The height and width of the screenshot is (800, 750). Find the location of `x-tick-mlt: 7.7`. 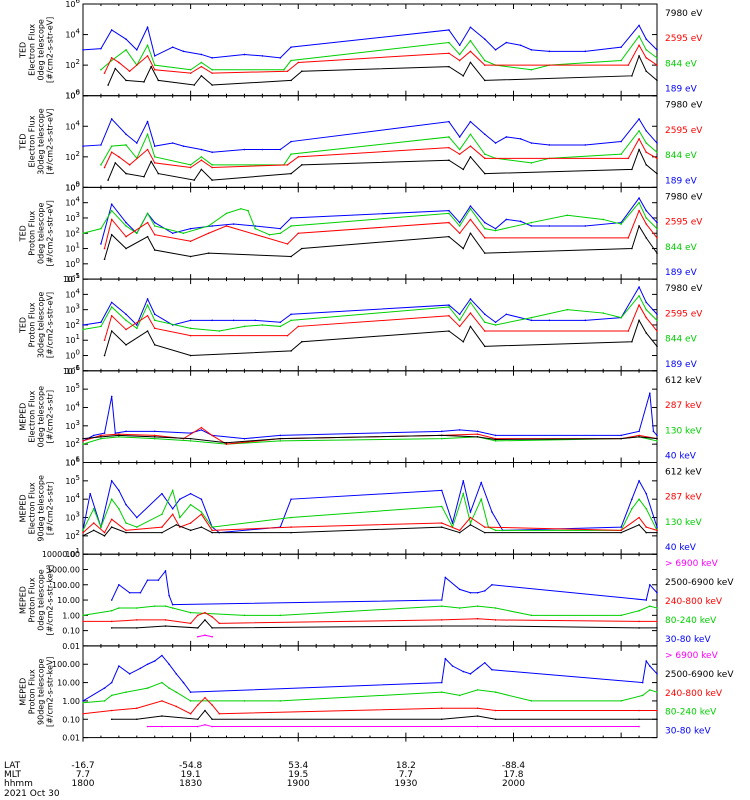

x-tick-mlt: 7.7 is located at coordinates (406, 775).